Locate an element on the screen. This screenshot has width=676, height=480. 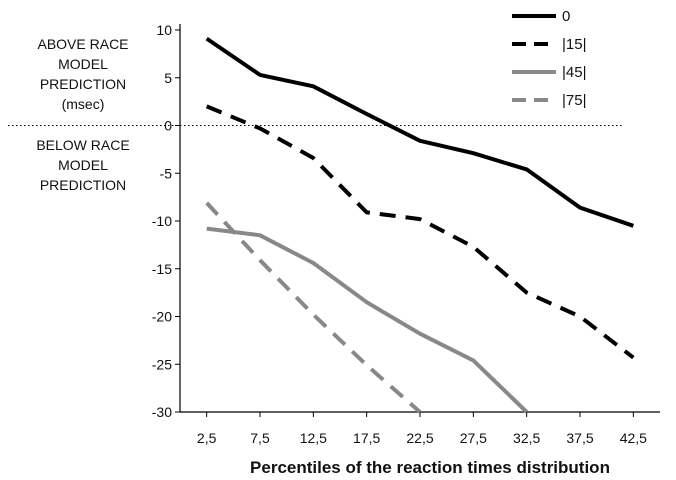
y-tick-label: -30 is located at coordinates (162, 412).